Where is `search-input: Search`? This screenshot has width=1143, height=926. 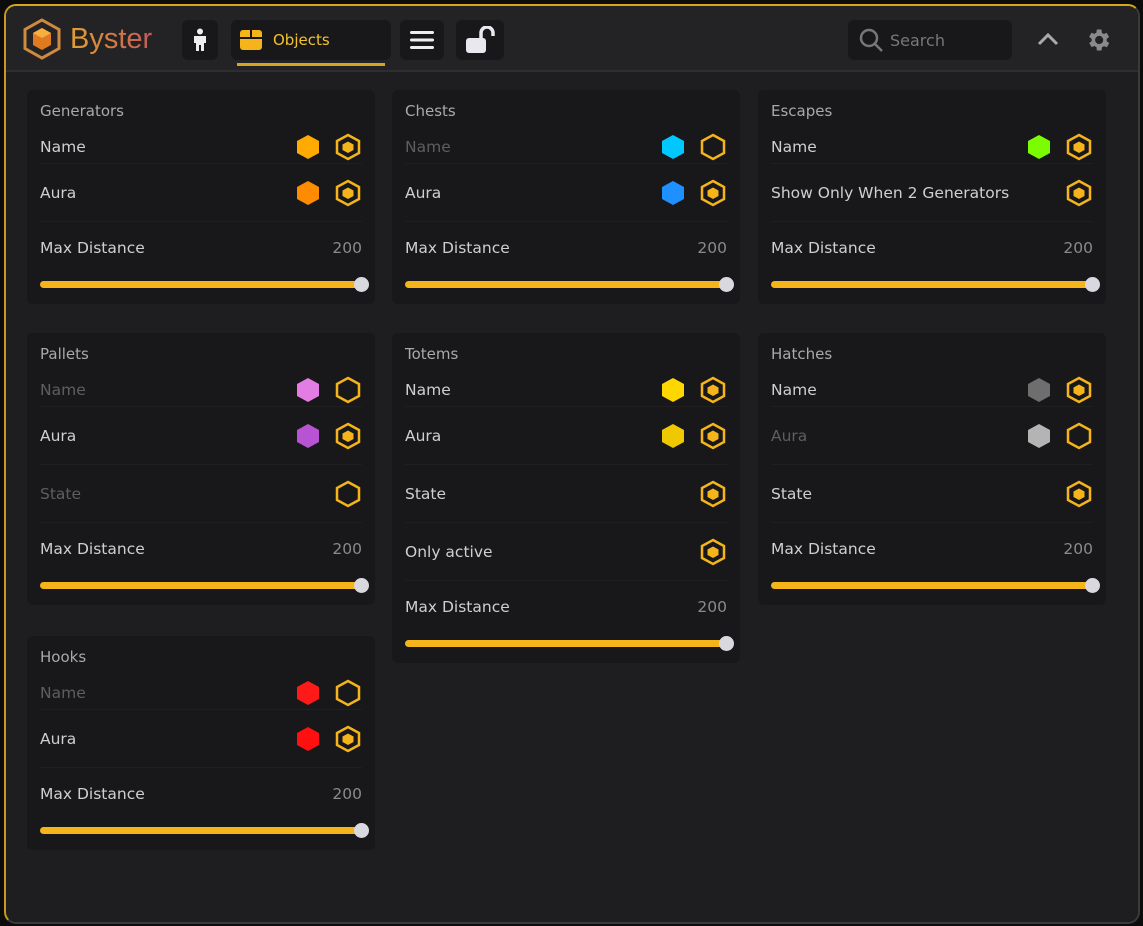
search-input: Search is located at coordinates (930, 40).